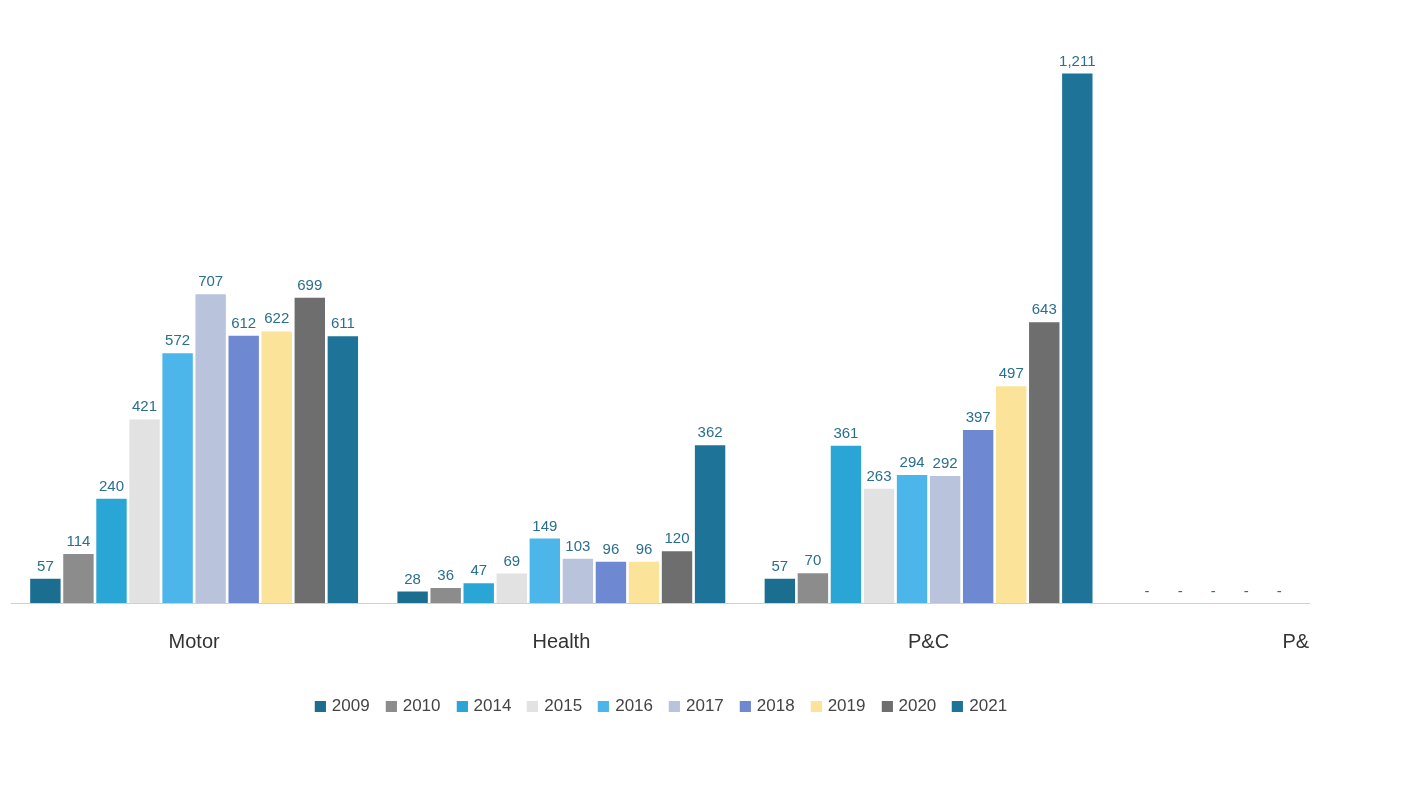 This screenshot has width=1410, height=801. Describe the element at coordinates (578, 545) in the screenshot. I see `data-label: 103` at that location.